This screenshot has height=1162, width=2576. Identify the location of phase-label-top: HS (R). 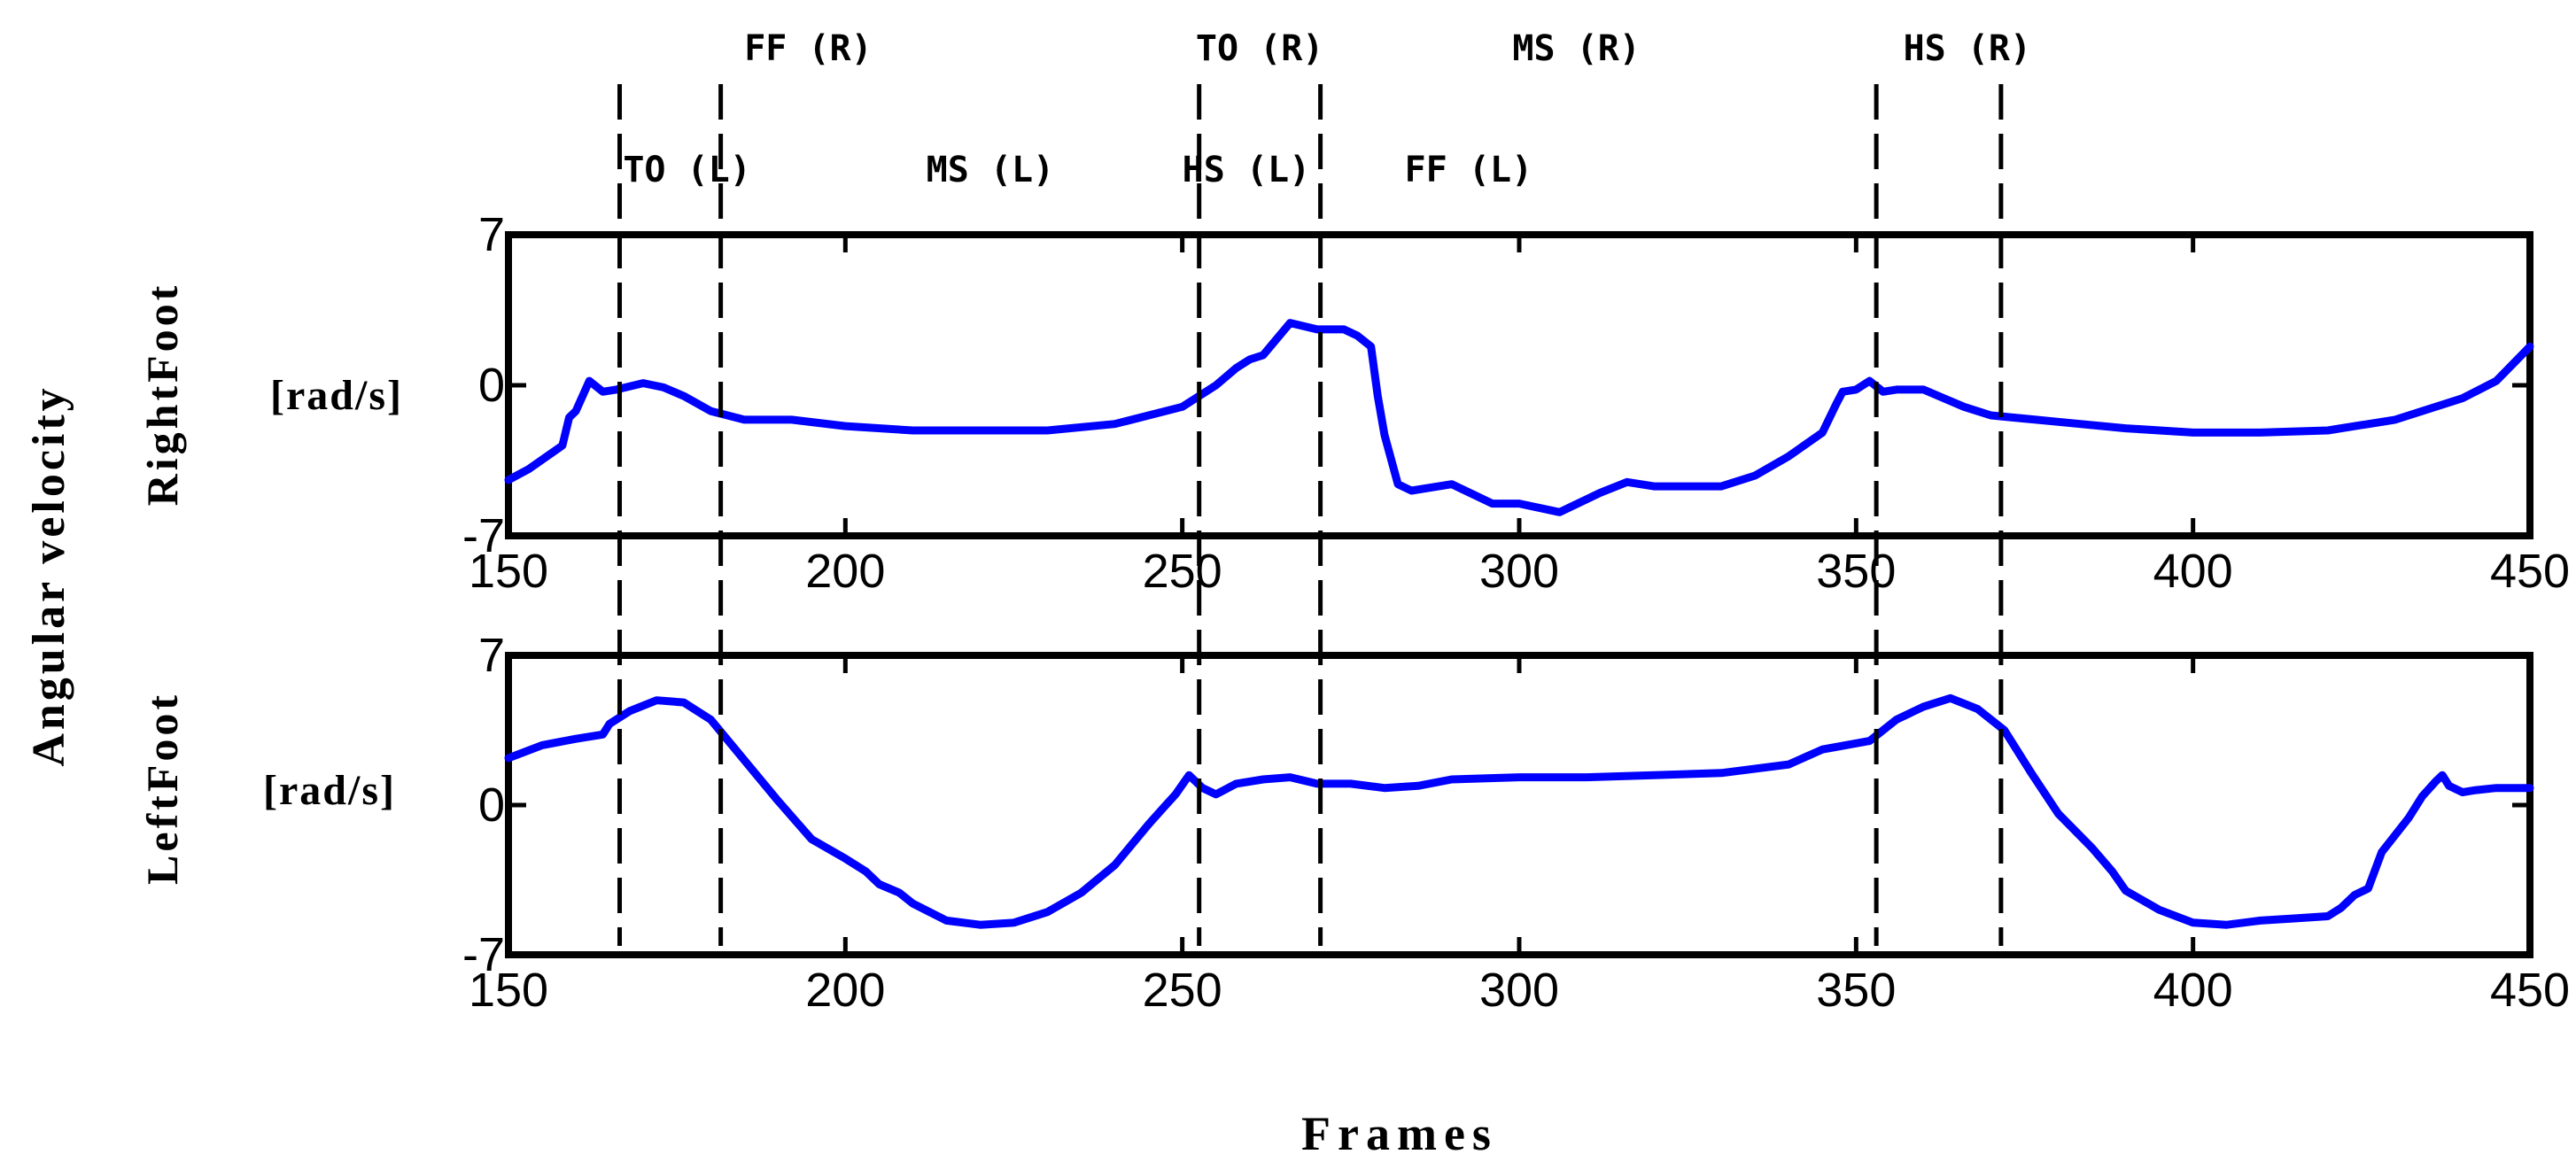
(1968, 48).